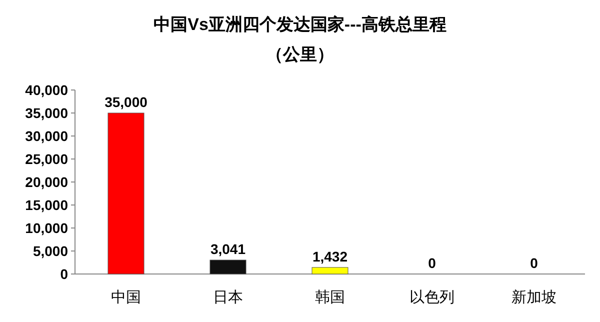 The image size is (600, 322). Describe the element at coordinates (64, 274) in the screenshot. I see `y-tick-label: 0` at that location.